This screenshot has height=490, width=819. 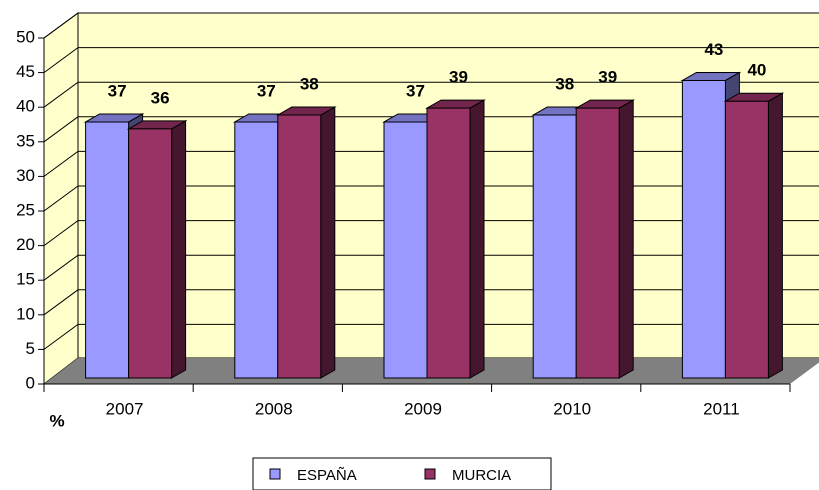 I want to click on y-tick-label: 30, so click(x=25, y=175).